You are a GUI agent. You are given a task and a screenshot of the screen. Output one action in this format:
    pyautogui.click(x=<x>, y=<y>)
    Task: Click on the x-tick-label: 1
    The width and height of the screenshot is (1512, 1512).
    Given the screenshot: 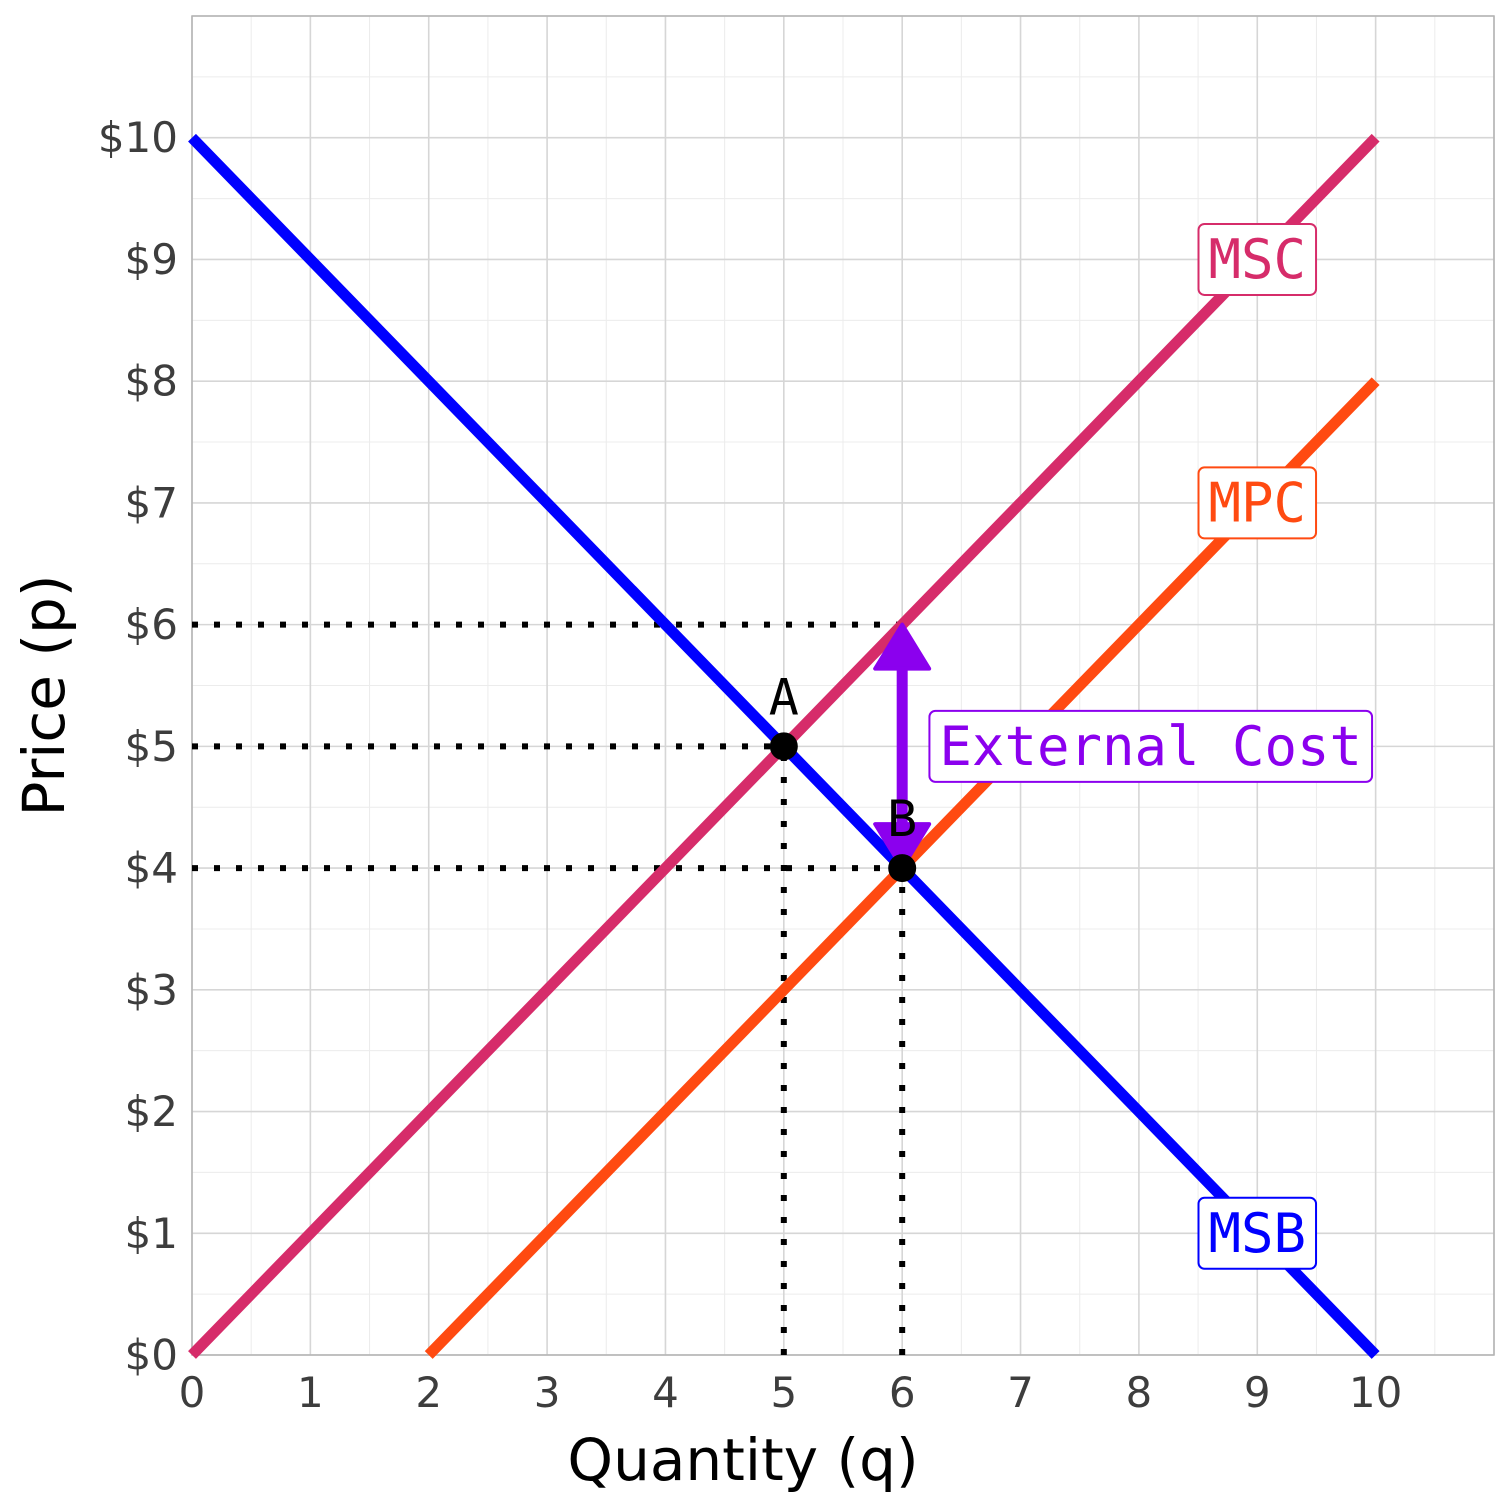 What is the action you would take?
    pyautogui.click(x=310, y=1392)
    